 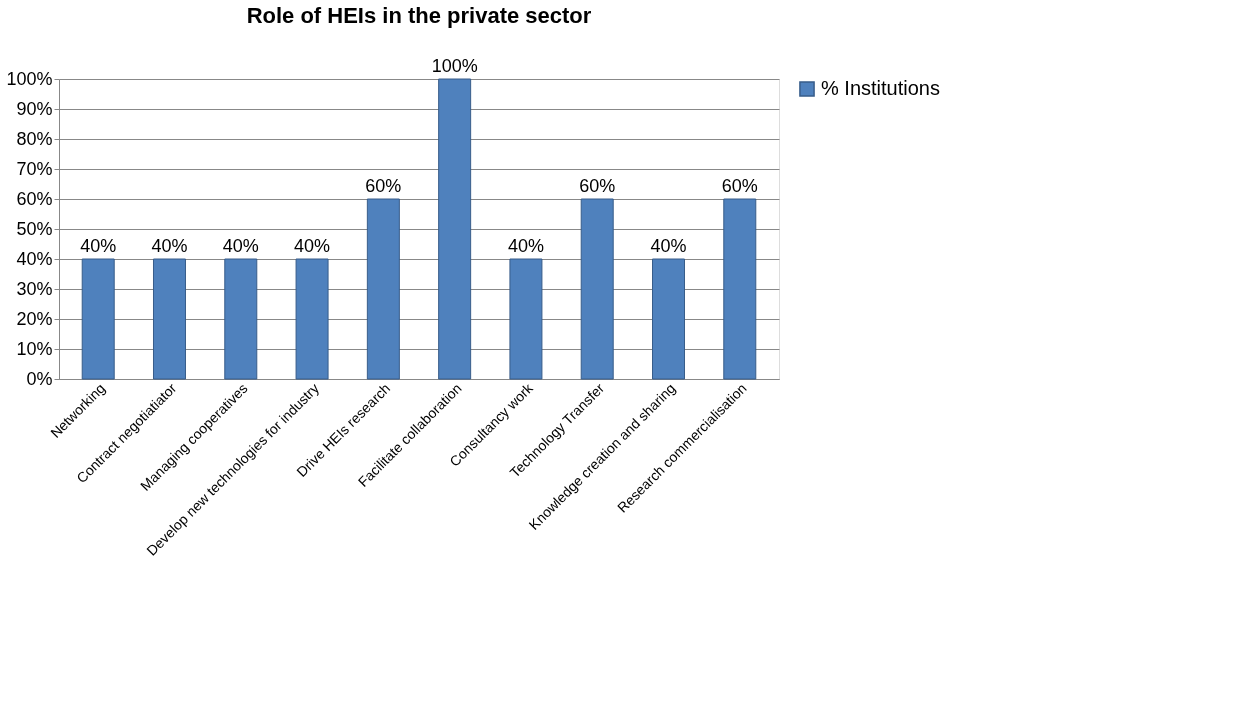 What do you see at coordinates (39, 378) in the screenshot?
I see `y-tick-label: 0%` at bounding box center [39, 378].